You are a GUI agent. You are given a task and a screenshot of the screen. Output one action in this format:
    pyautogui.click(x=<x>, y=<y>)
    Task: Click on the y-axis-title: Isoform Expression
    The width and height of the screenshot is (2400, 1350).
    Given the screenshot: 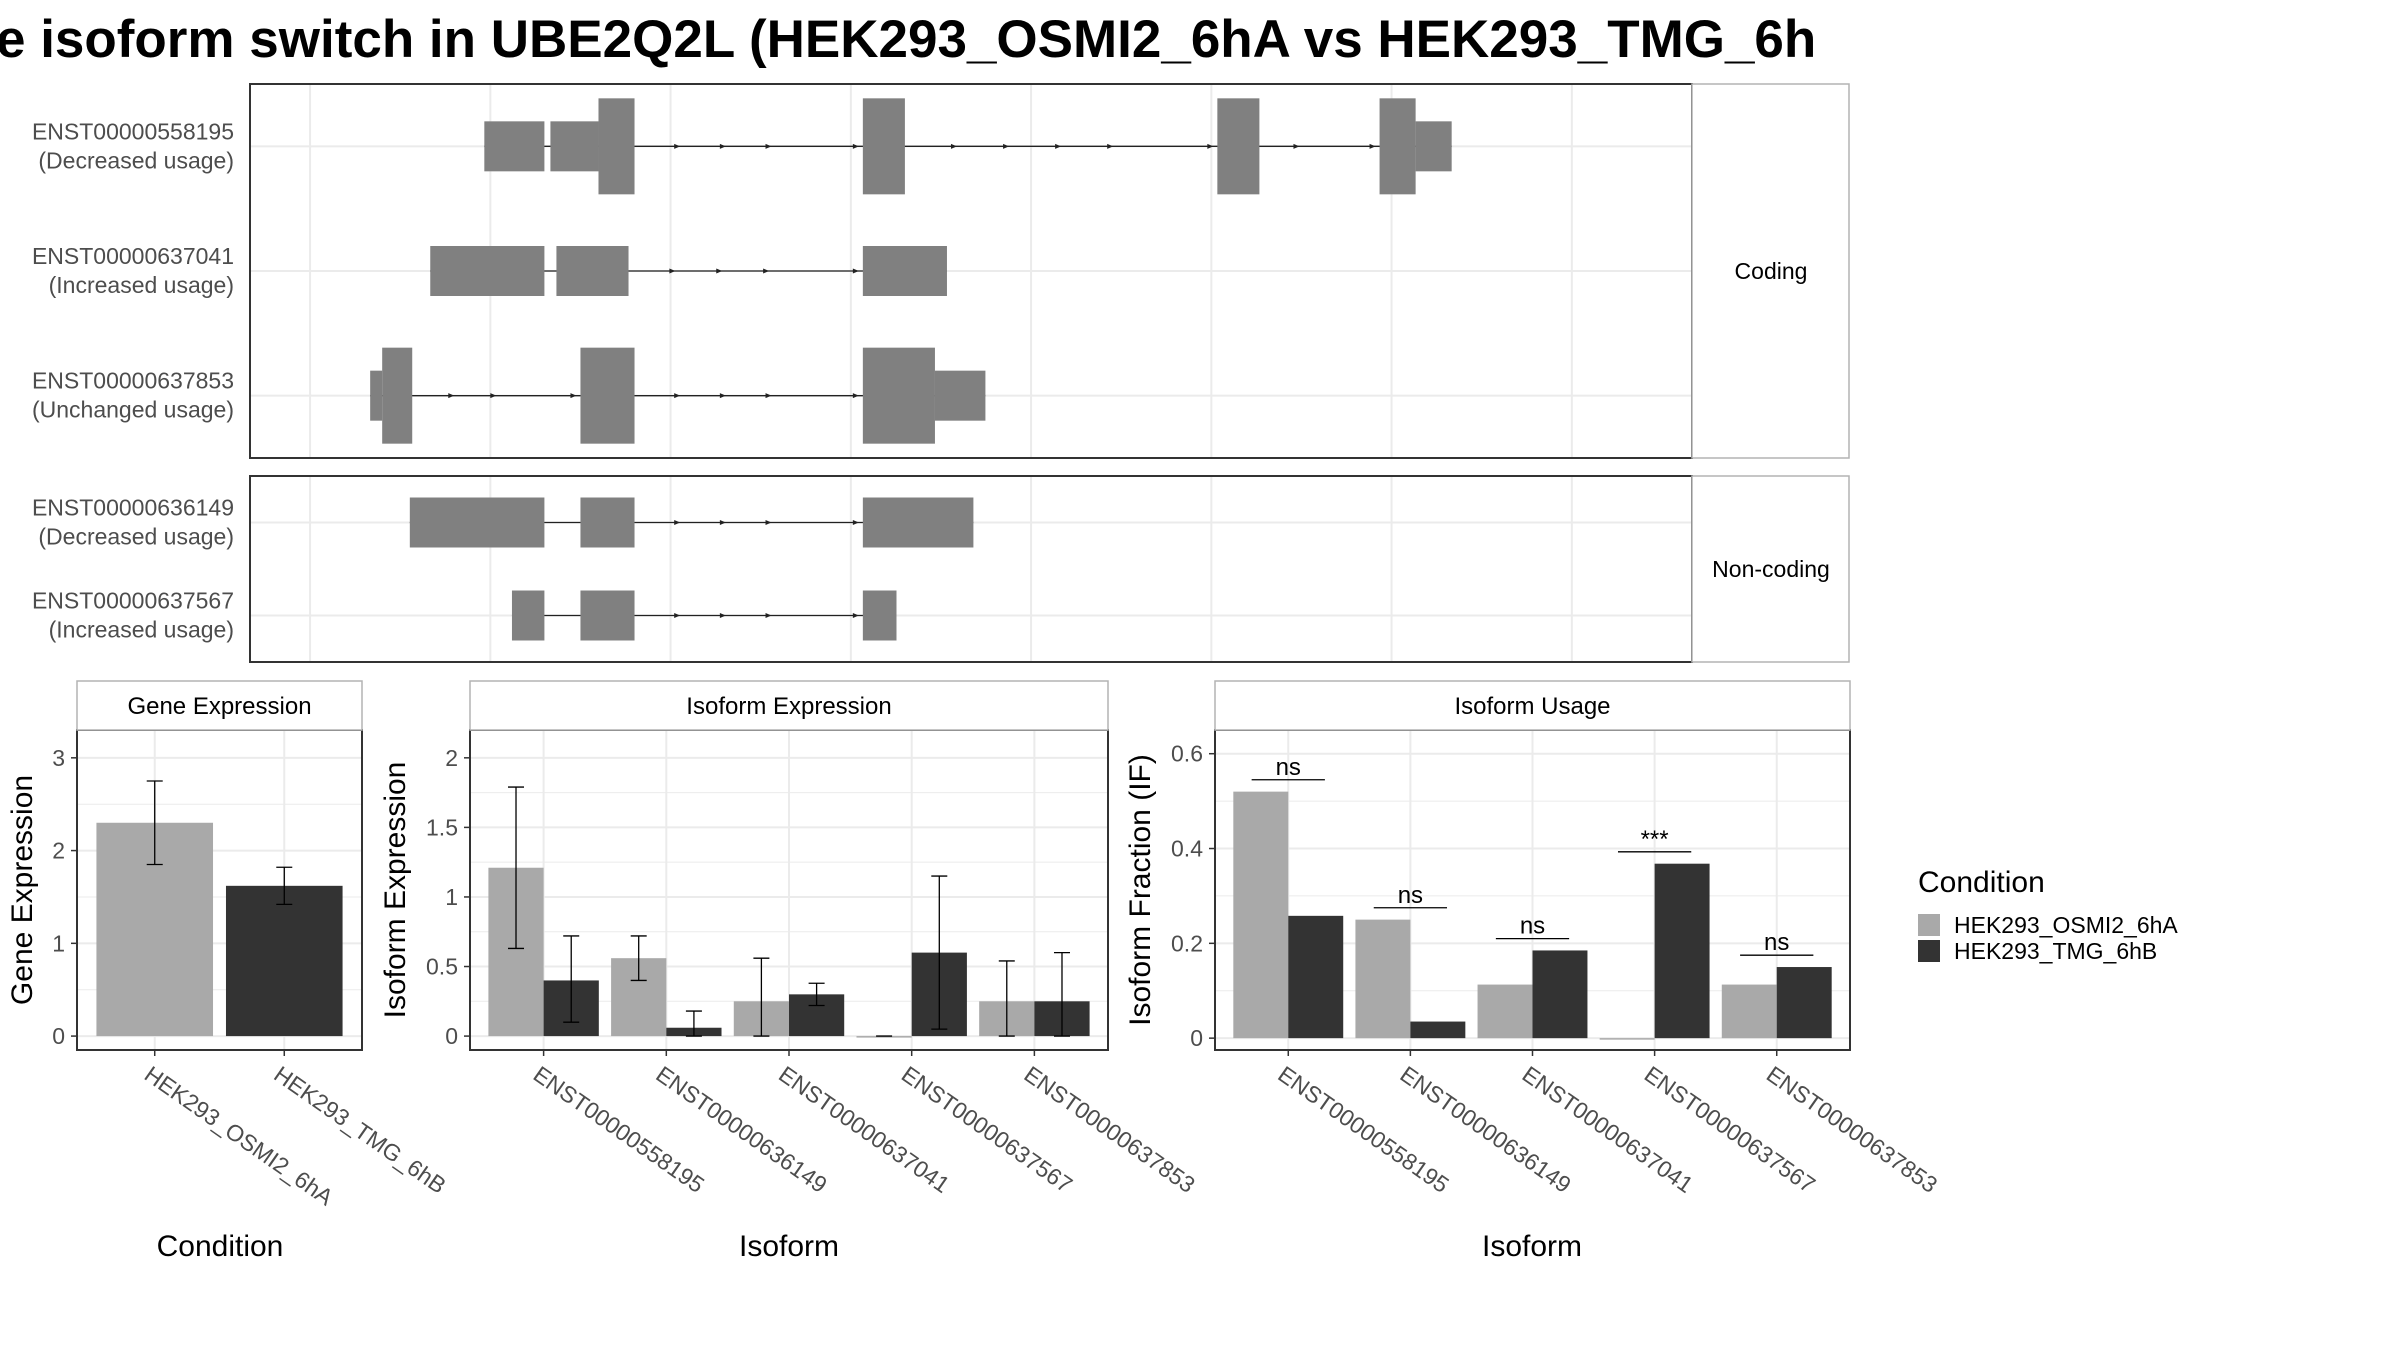 What is the action you would take?
    pyautogui.click(x=395, y=890)
    